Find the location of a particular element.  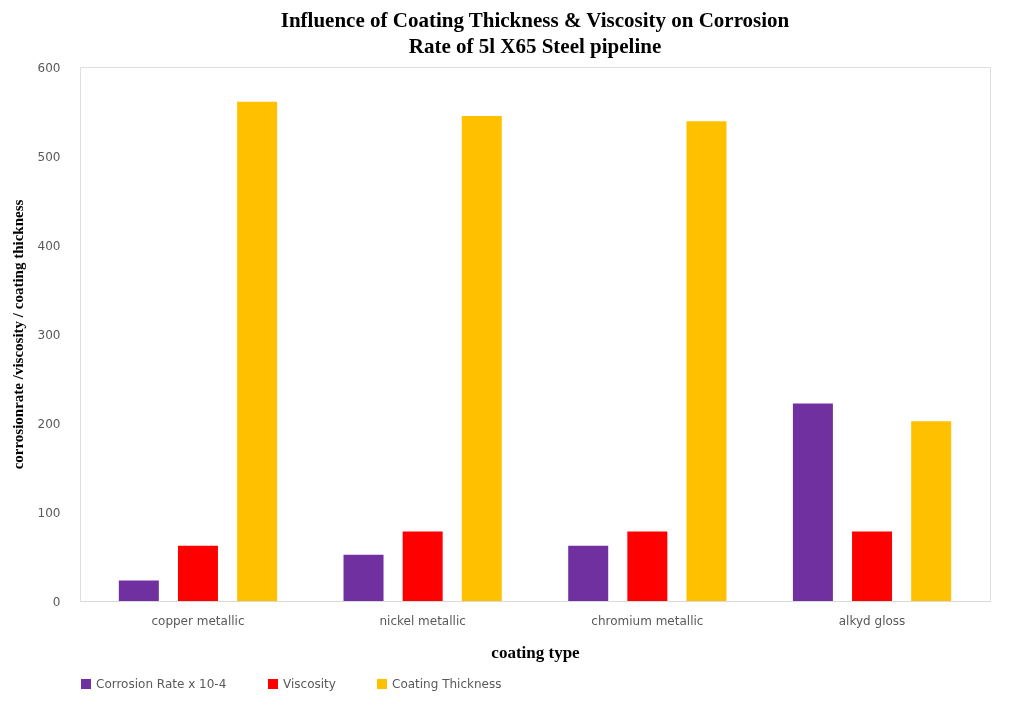

y-tick-label: 600 is located at coordinates (49, 67).